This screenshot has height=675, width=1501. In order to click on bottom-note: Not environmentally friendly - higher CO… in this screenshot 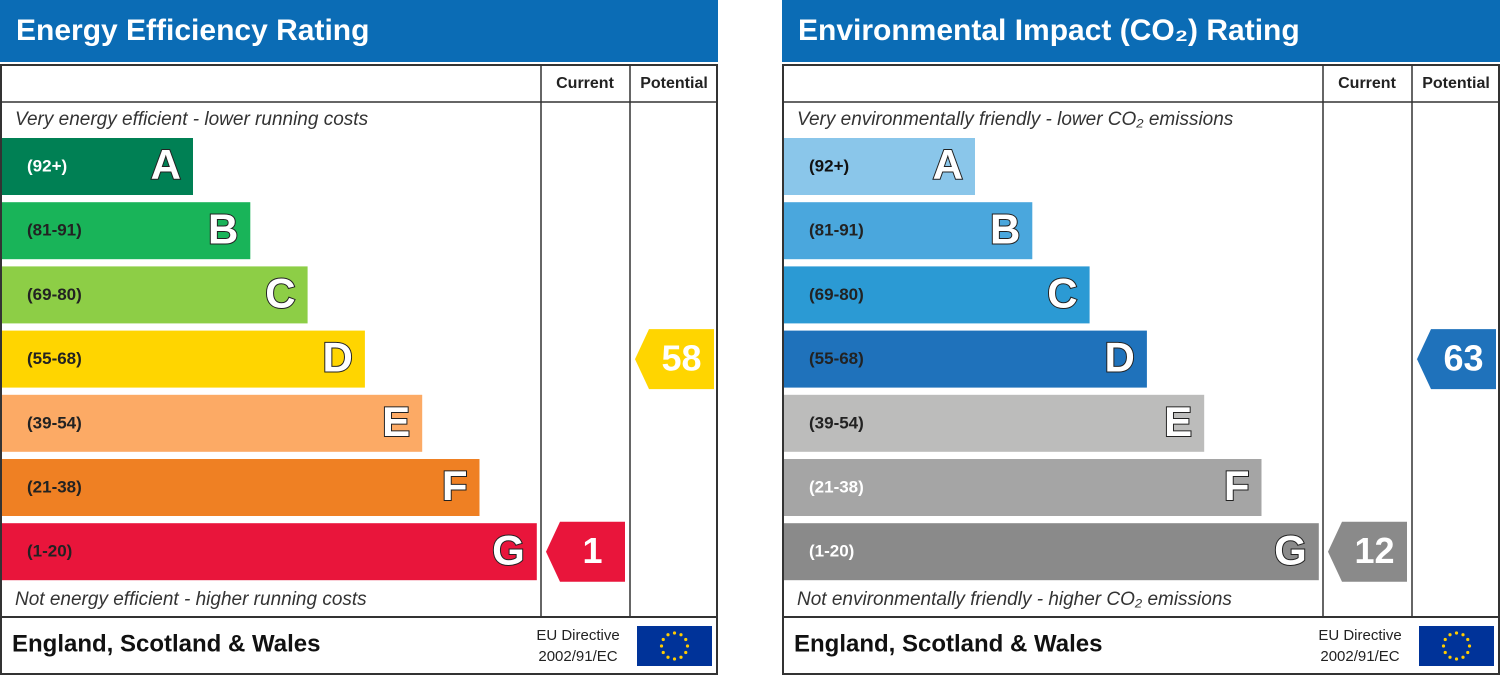, I will do `click(1014, 599)`.